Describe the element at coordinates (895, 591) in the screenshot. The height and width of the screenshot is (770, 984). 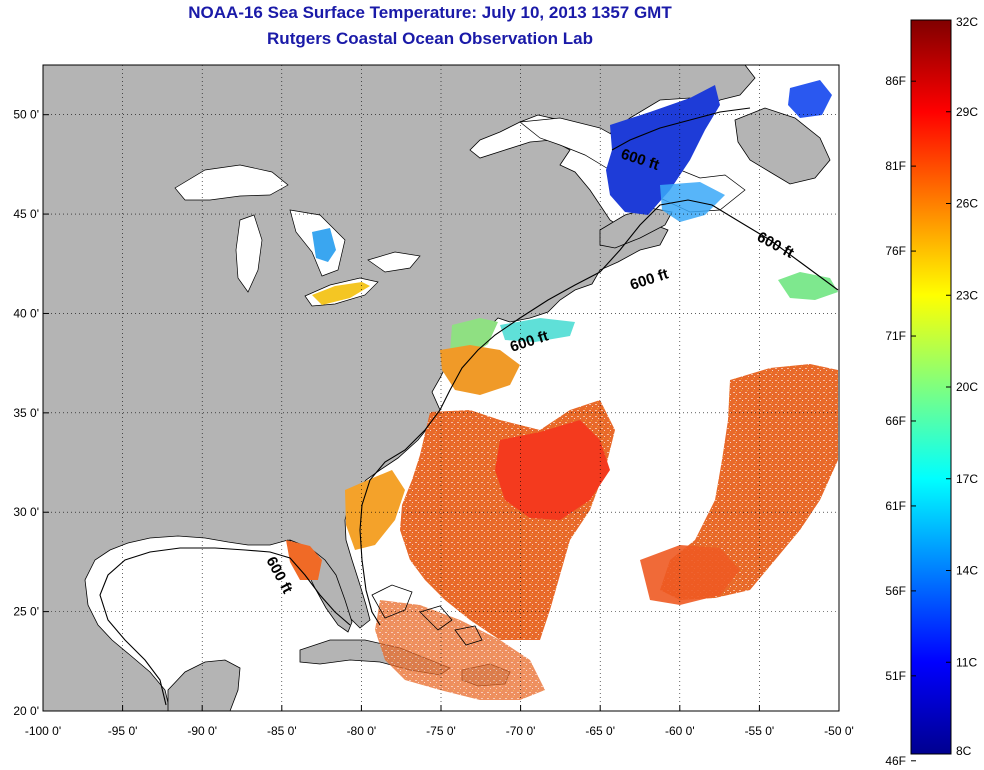
I see `colorbar-f-label: 56F` at that location.